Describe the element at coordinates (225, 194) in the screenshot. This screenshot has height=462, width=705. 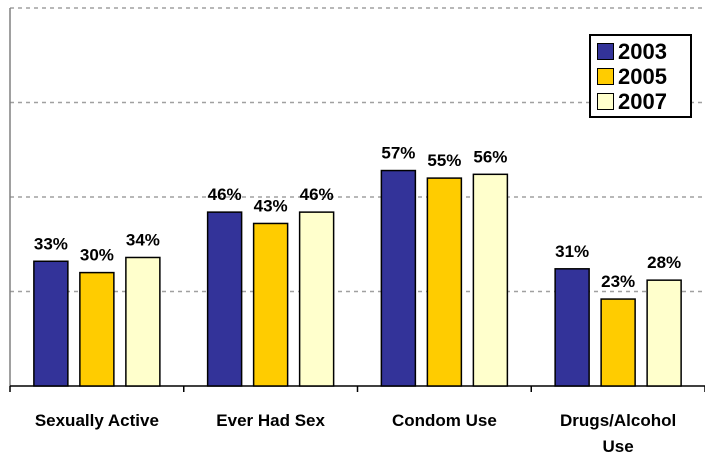
I see `data-label-2003-1: 46%` at that location.